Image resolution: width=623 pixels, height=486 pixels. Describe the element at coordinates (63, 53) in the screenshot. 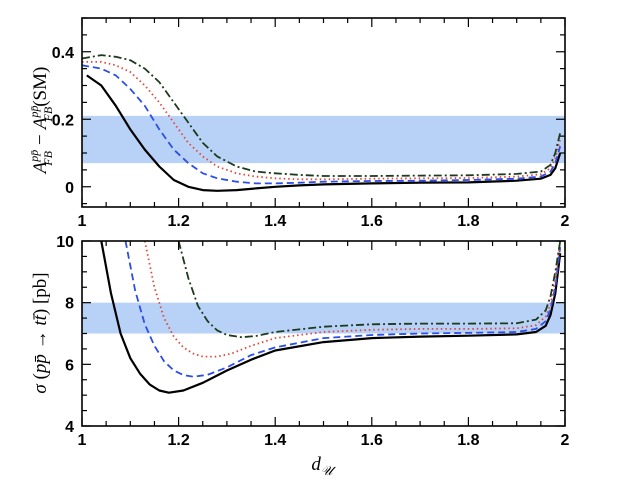

I see `top-y-tick-label: 0.4` at that location.